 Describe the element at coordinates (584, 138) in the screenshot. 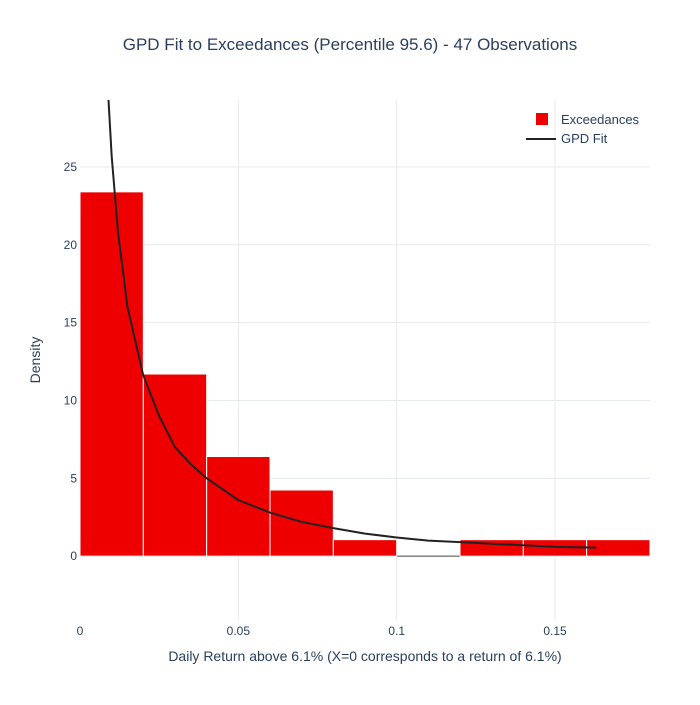

I see `legend-label-gpd-fit: GPD Fit` at that location.